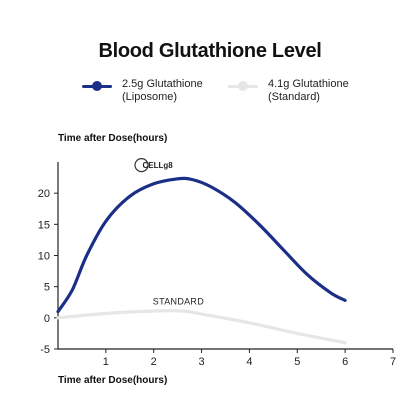  Describe the element at coordinates (97, 86) in the screenshot. I see `legend-swatch-liposome` at that location.